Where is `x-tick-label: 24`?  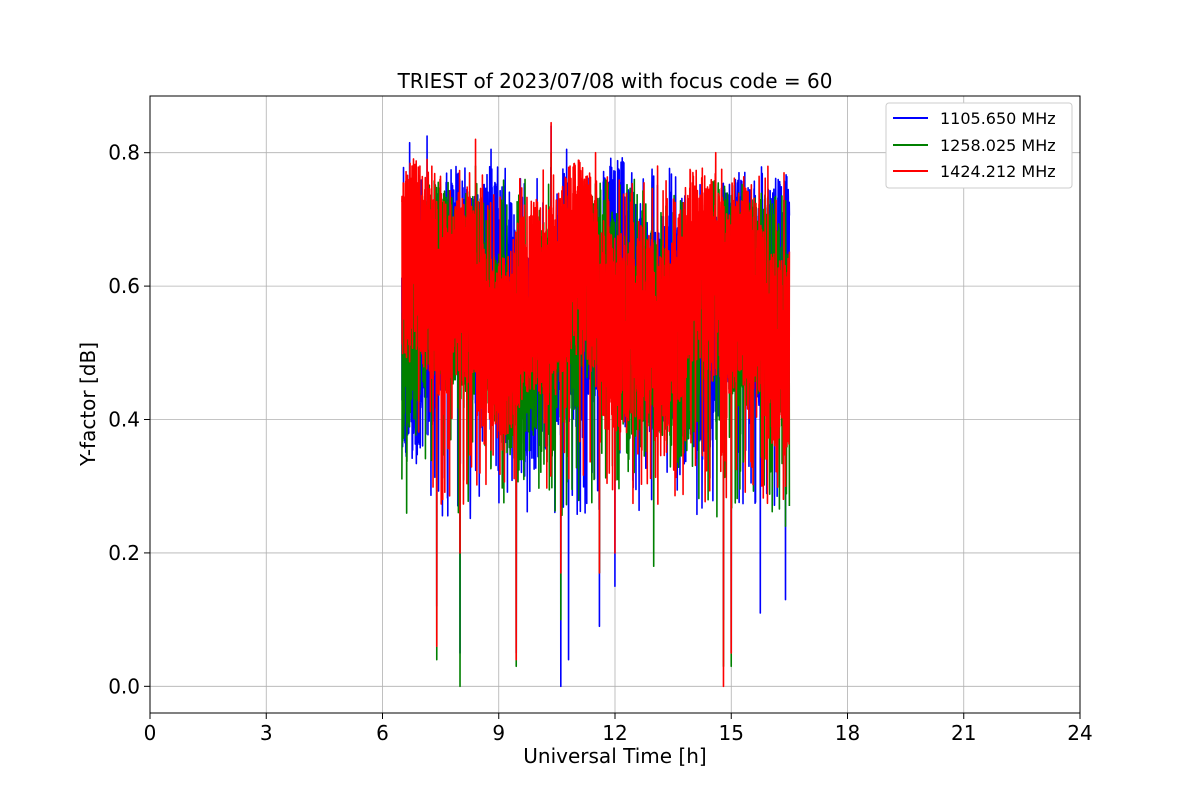 x-tick-label: 24 is located at coordinates (1079, 733).